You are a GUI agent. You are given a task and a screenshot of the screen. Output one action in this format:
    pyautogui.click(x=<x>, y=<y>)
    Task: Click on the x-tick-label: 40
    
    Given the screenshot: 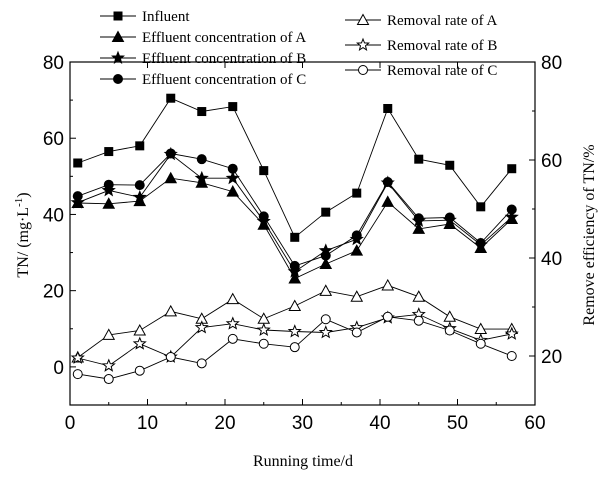 What is the action you would take?
    pyautogui.click(x=379, y=423)
    